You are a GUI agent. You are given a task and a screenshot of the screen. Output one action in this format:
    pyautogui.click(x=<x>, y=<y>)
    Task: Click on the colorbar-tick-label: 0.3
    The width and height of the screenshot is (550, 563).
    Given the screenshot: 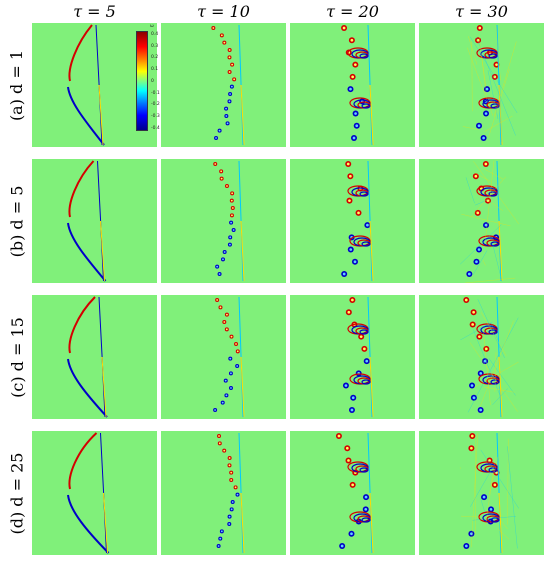 What is the action you would take?
    pyautogui.click(x=155, y=46)
    